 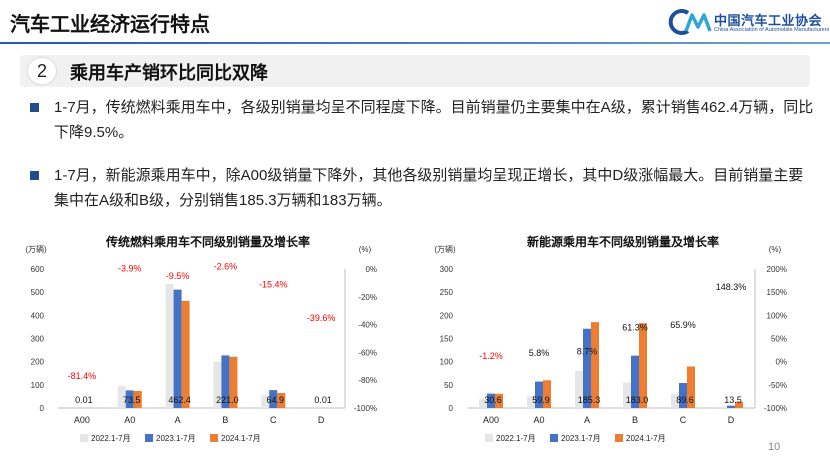 I want to click on bar-value-label: 59.9, so click(x=541, y=400).